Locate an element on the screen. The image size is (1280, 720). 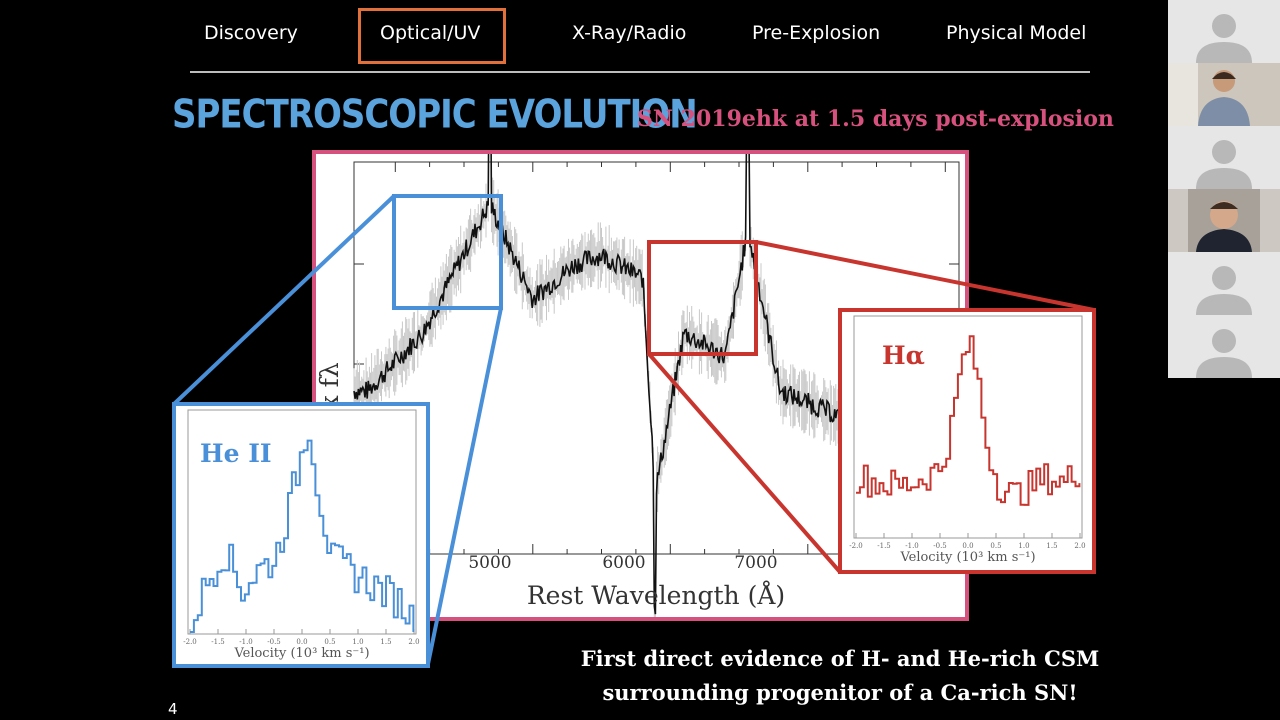
heii-profile-line is located at coordinates (302, 536).